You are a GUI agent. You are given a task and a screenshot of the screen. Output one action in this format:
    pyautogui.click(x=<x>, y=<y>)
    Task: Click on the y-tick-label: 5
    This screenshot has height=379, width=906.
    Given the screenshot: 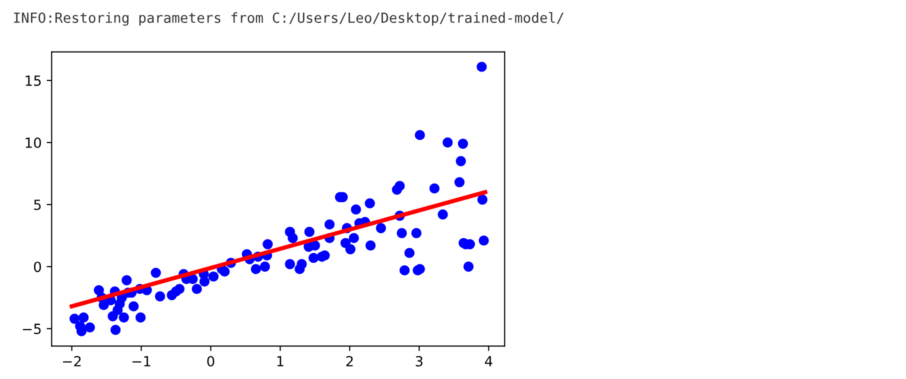 What is the action you would take?
    pyautogui.click(x=37, y=205)
    